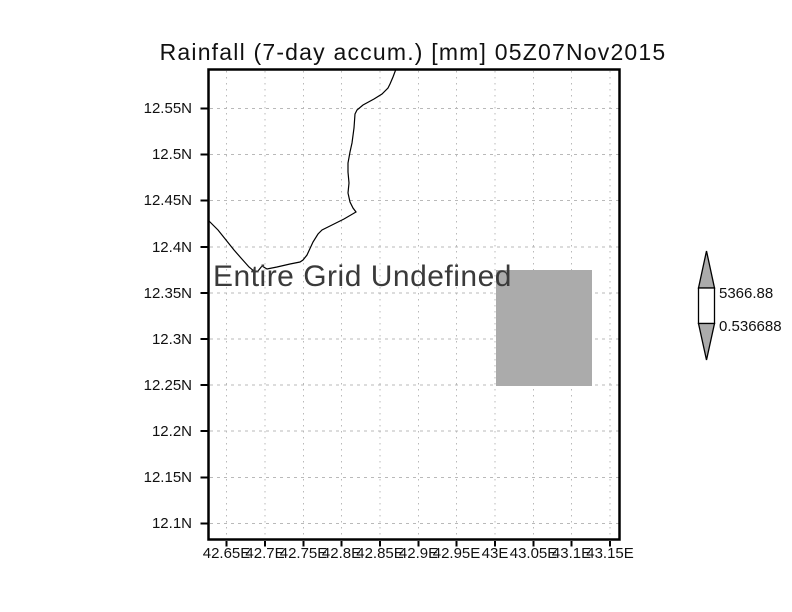 This screenshot has width=792, height=612. I want to click on y-axis-label: 12.3N, so click(171, 339).